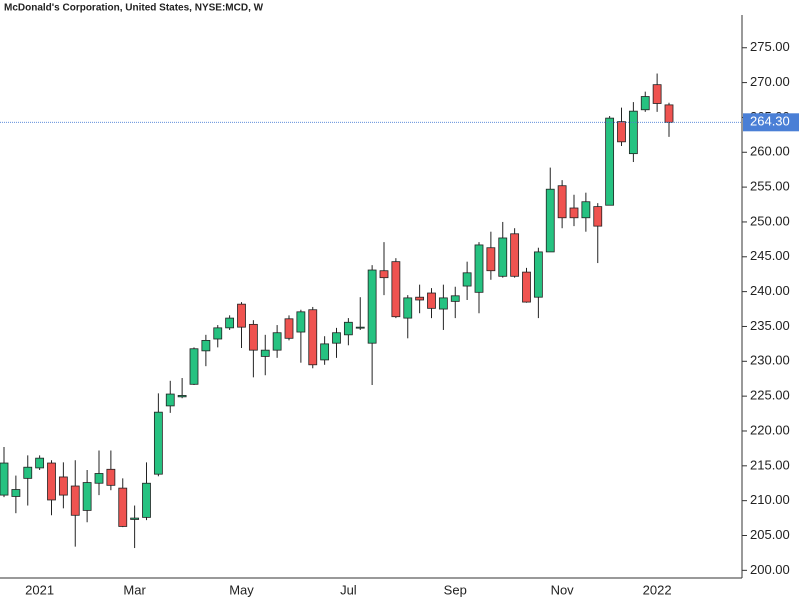 This screenshot has width=800, height=600. What do you see at coordinates (770, 81) in the screenshot?
I see `y-tick-label: 270.00` at bounding box center [770, 81].